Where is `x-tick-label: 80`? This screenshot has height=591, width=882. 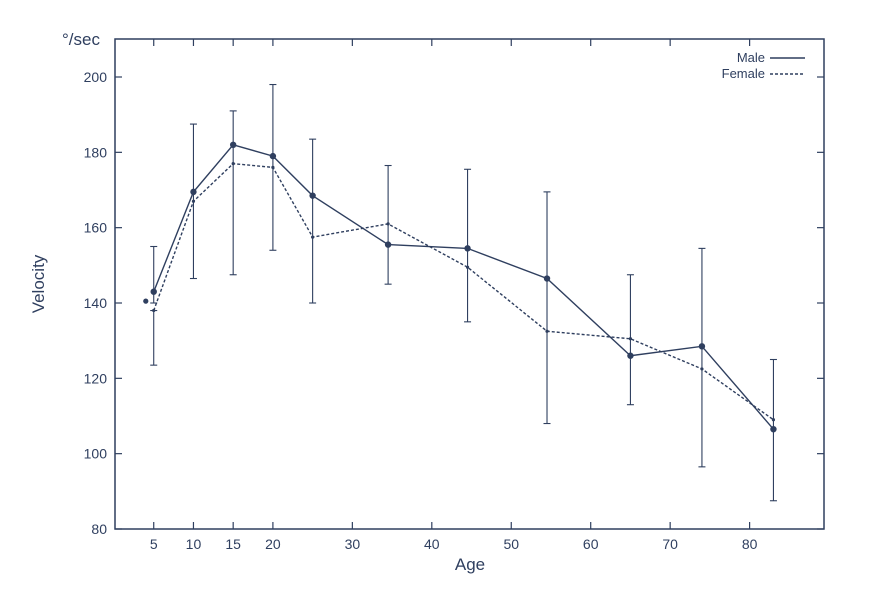 x-tick-label: 80 is located at coordinates (750, 544).